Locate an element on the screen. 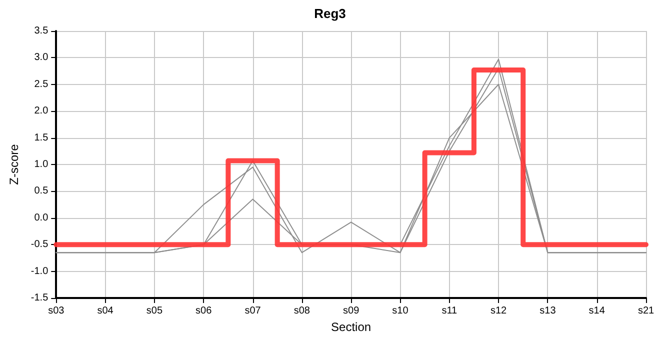 The width and height of the screenshot is (660, 360). y-tick-label: 3.0 is located at coordinates (41, 58).